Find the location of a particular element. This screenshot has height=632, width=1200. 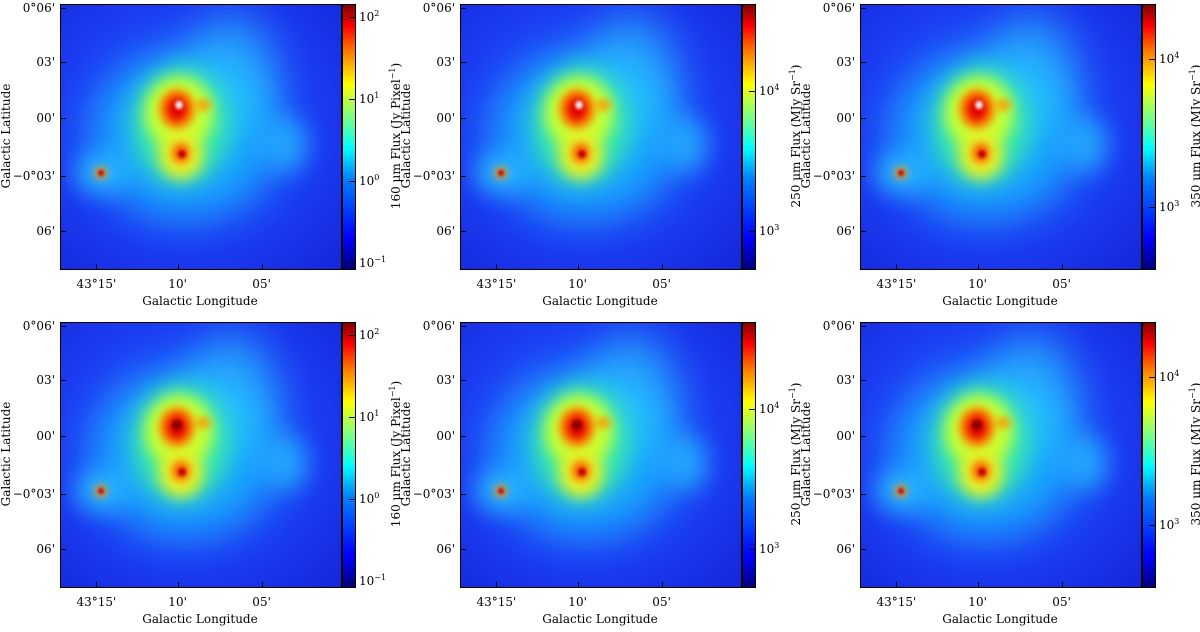

y-tick-label: 06' is located at coordinates (845, 549).